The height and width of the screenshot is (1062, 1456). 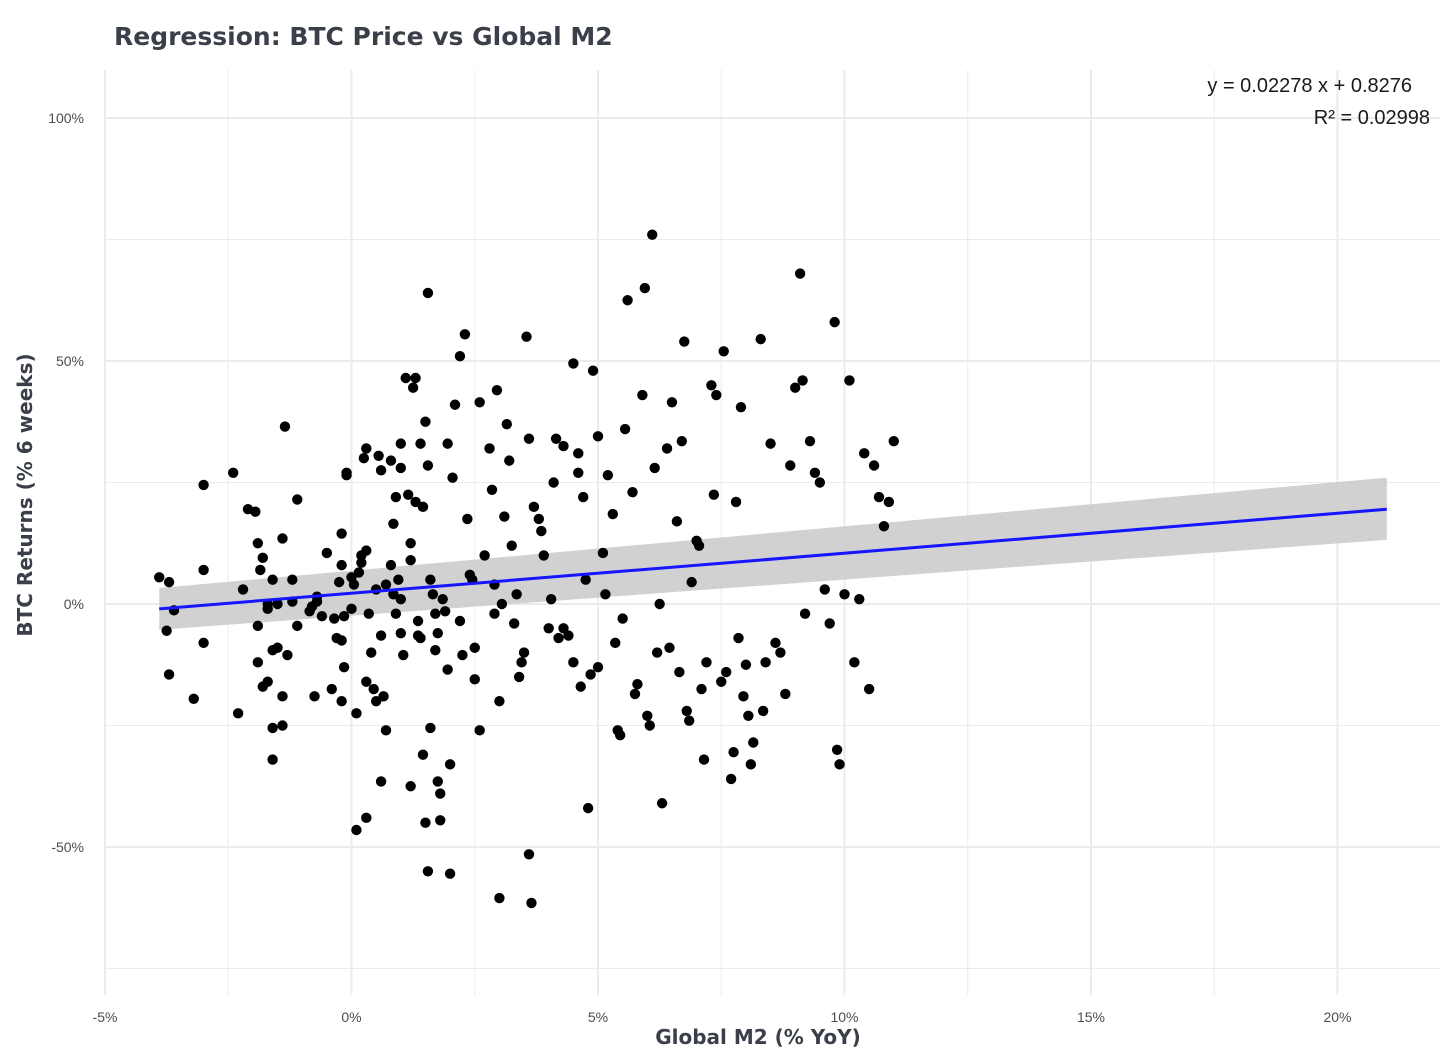 What do you see at coordinates (363, 36) in the screenshot?
I see `chart-title: Regression: BTC Price vs Global M2` at bounding box center [363, 36].